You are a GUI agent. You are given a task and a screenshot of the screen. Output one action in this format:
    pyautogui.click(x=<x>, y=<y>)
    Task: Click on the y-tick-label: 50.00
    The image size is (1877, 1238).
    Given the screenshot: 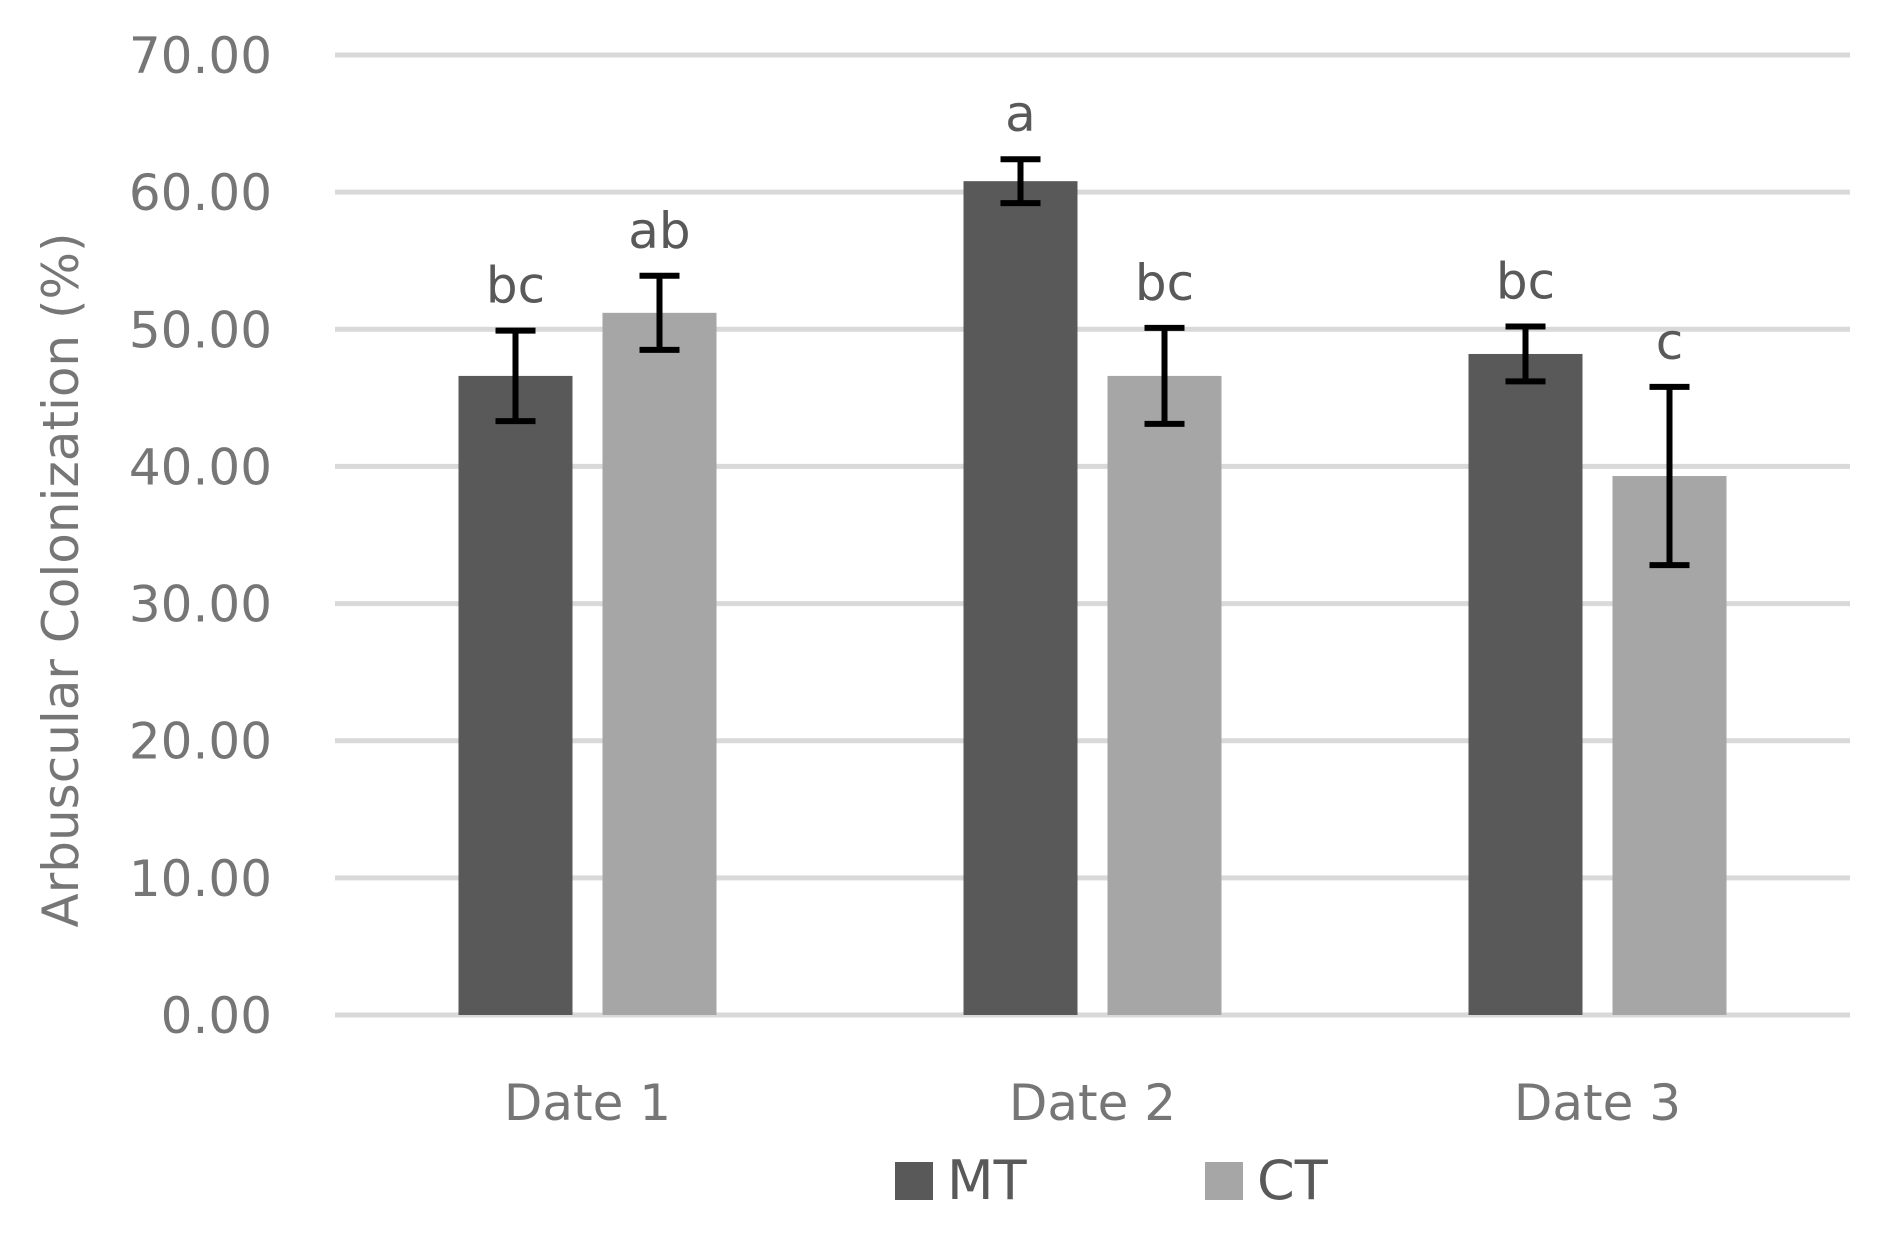 What is the action you would take?
    pyautogui.click(x=200, y=330)
    